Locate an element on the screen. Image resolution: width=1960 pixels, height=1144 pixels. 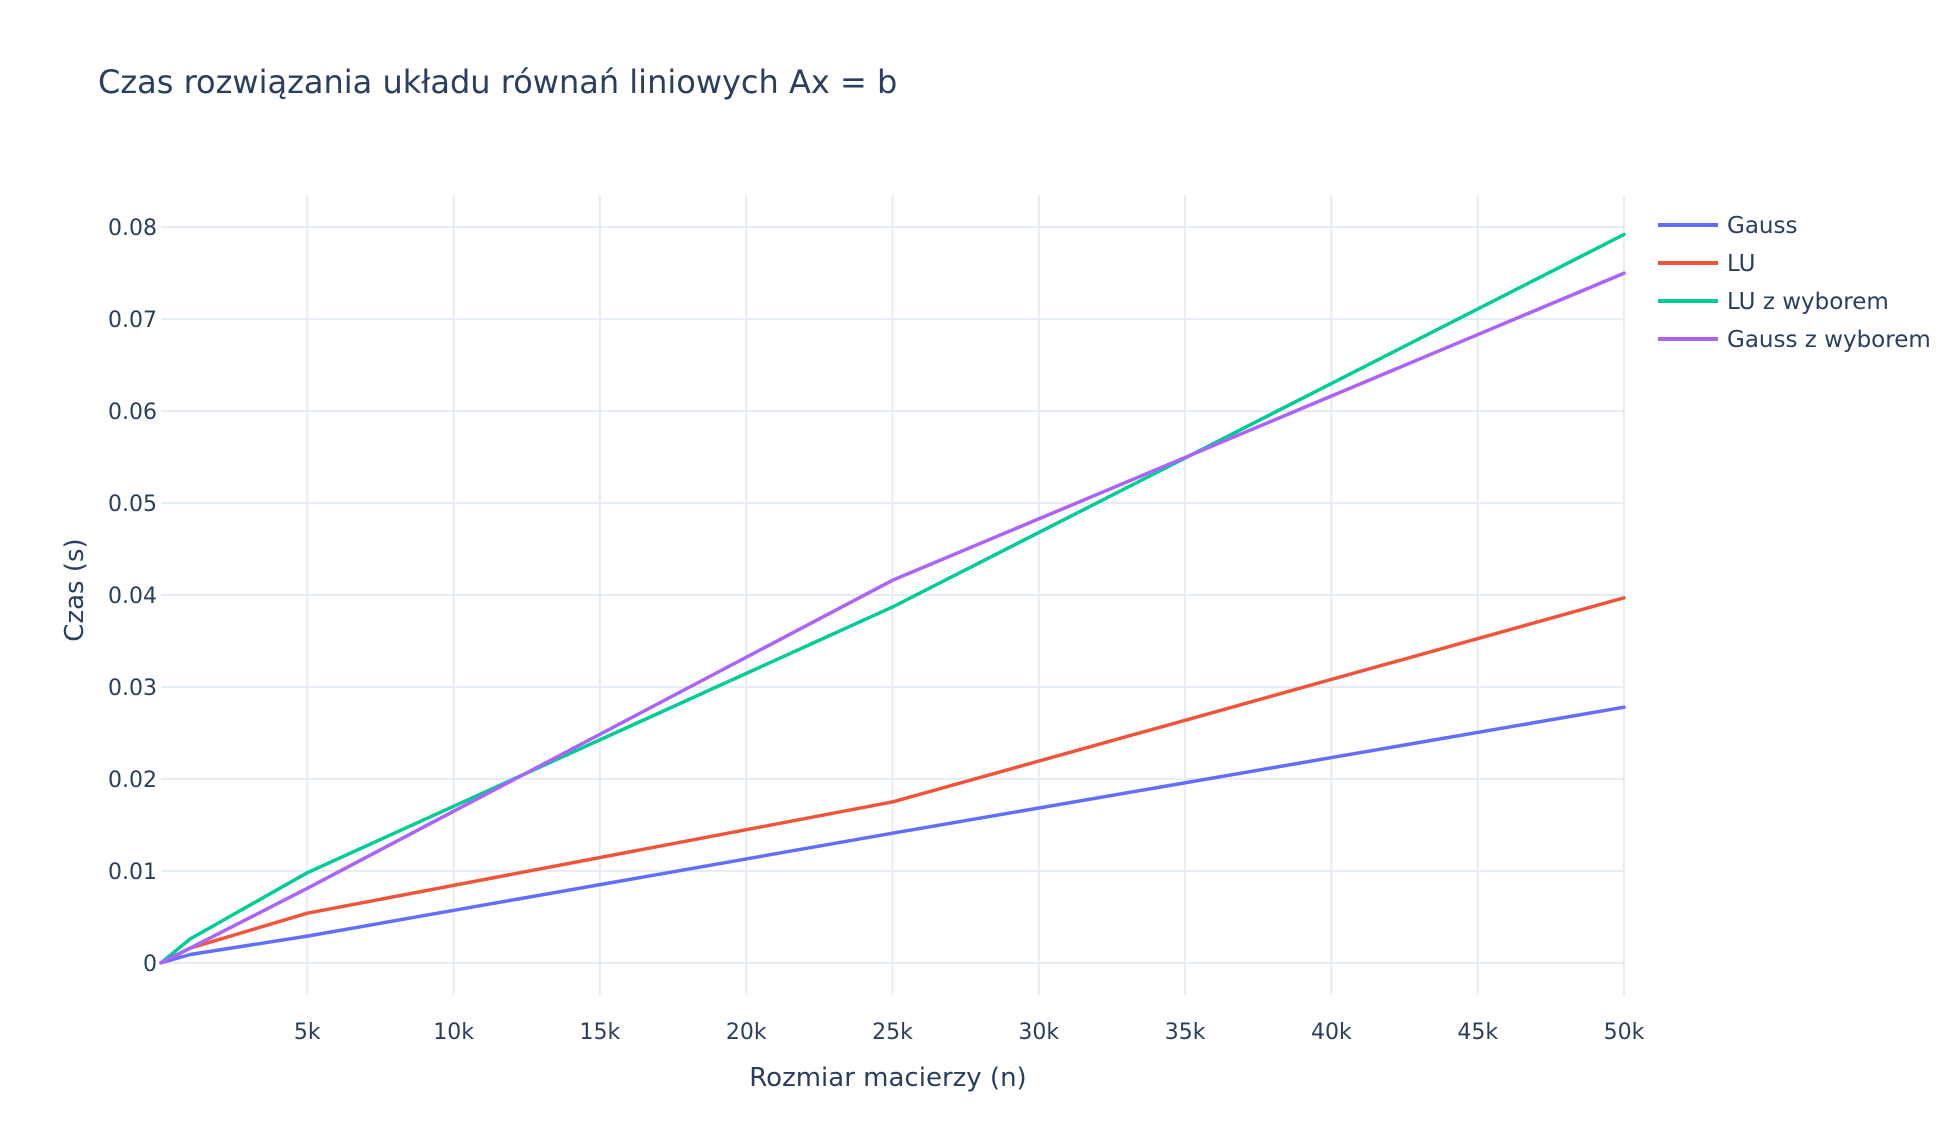
y-axis-ticks: 0 0.01 0.02 0.03 0.04 0.05 0.06 0.07 0.08 is located at coordinates (132, 596).